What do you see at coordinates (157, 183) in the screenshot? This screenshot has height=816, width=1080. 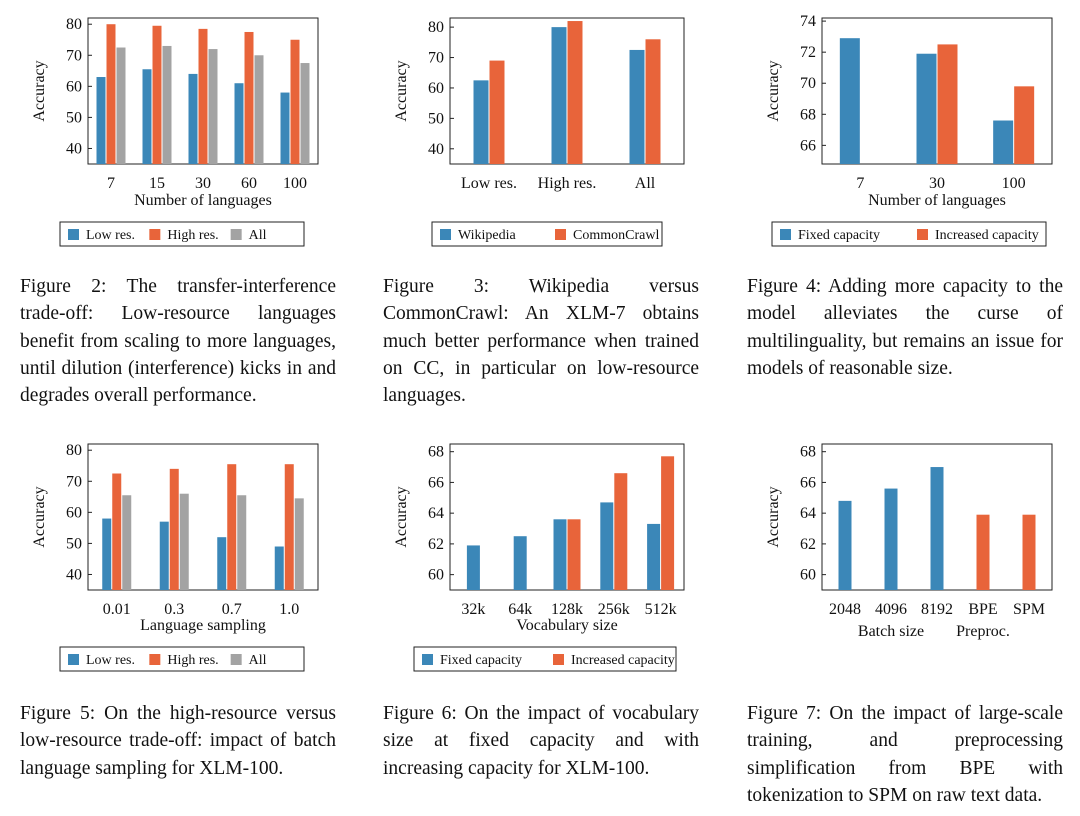 I see `x-tick-label: 15` at bounding box center [157, 183].